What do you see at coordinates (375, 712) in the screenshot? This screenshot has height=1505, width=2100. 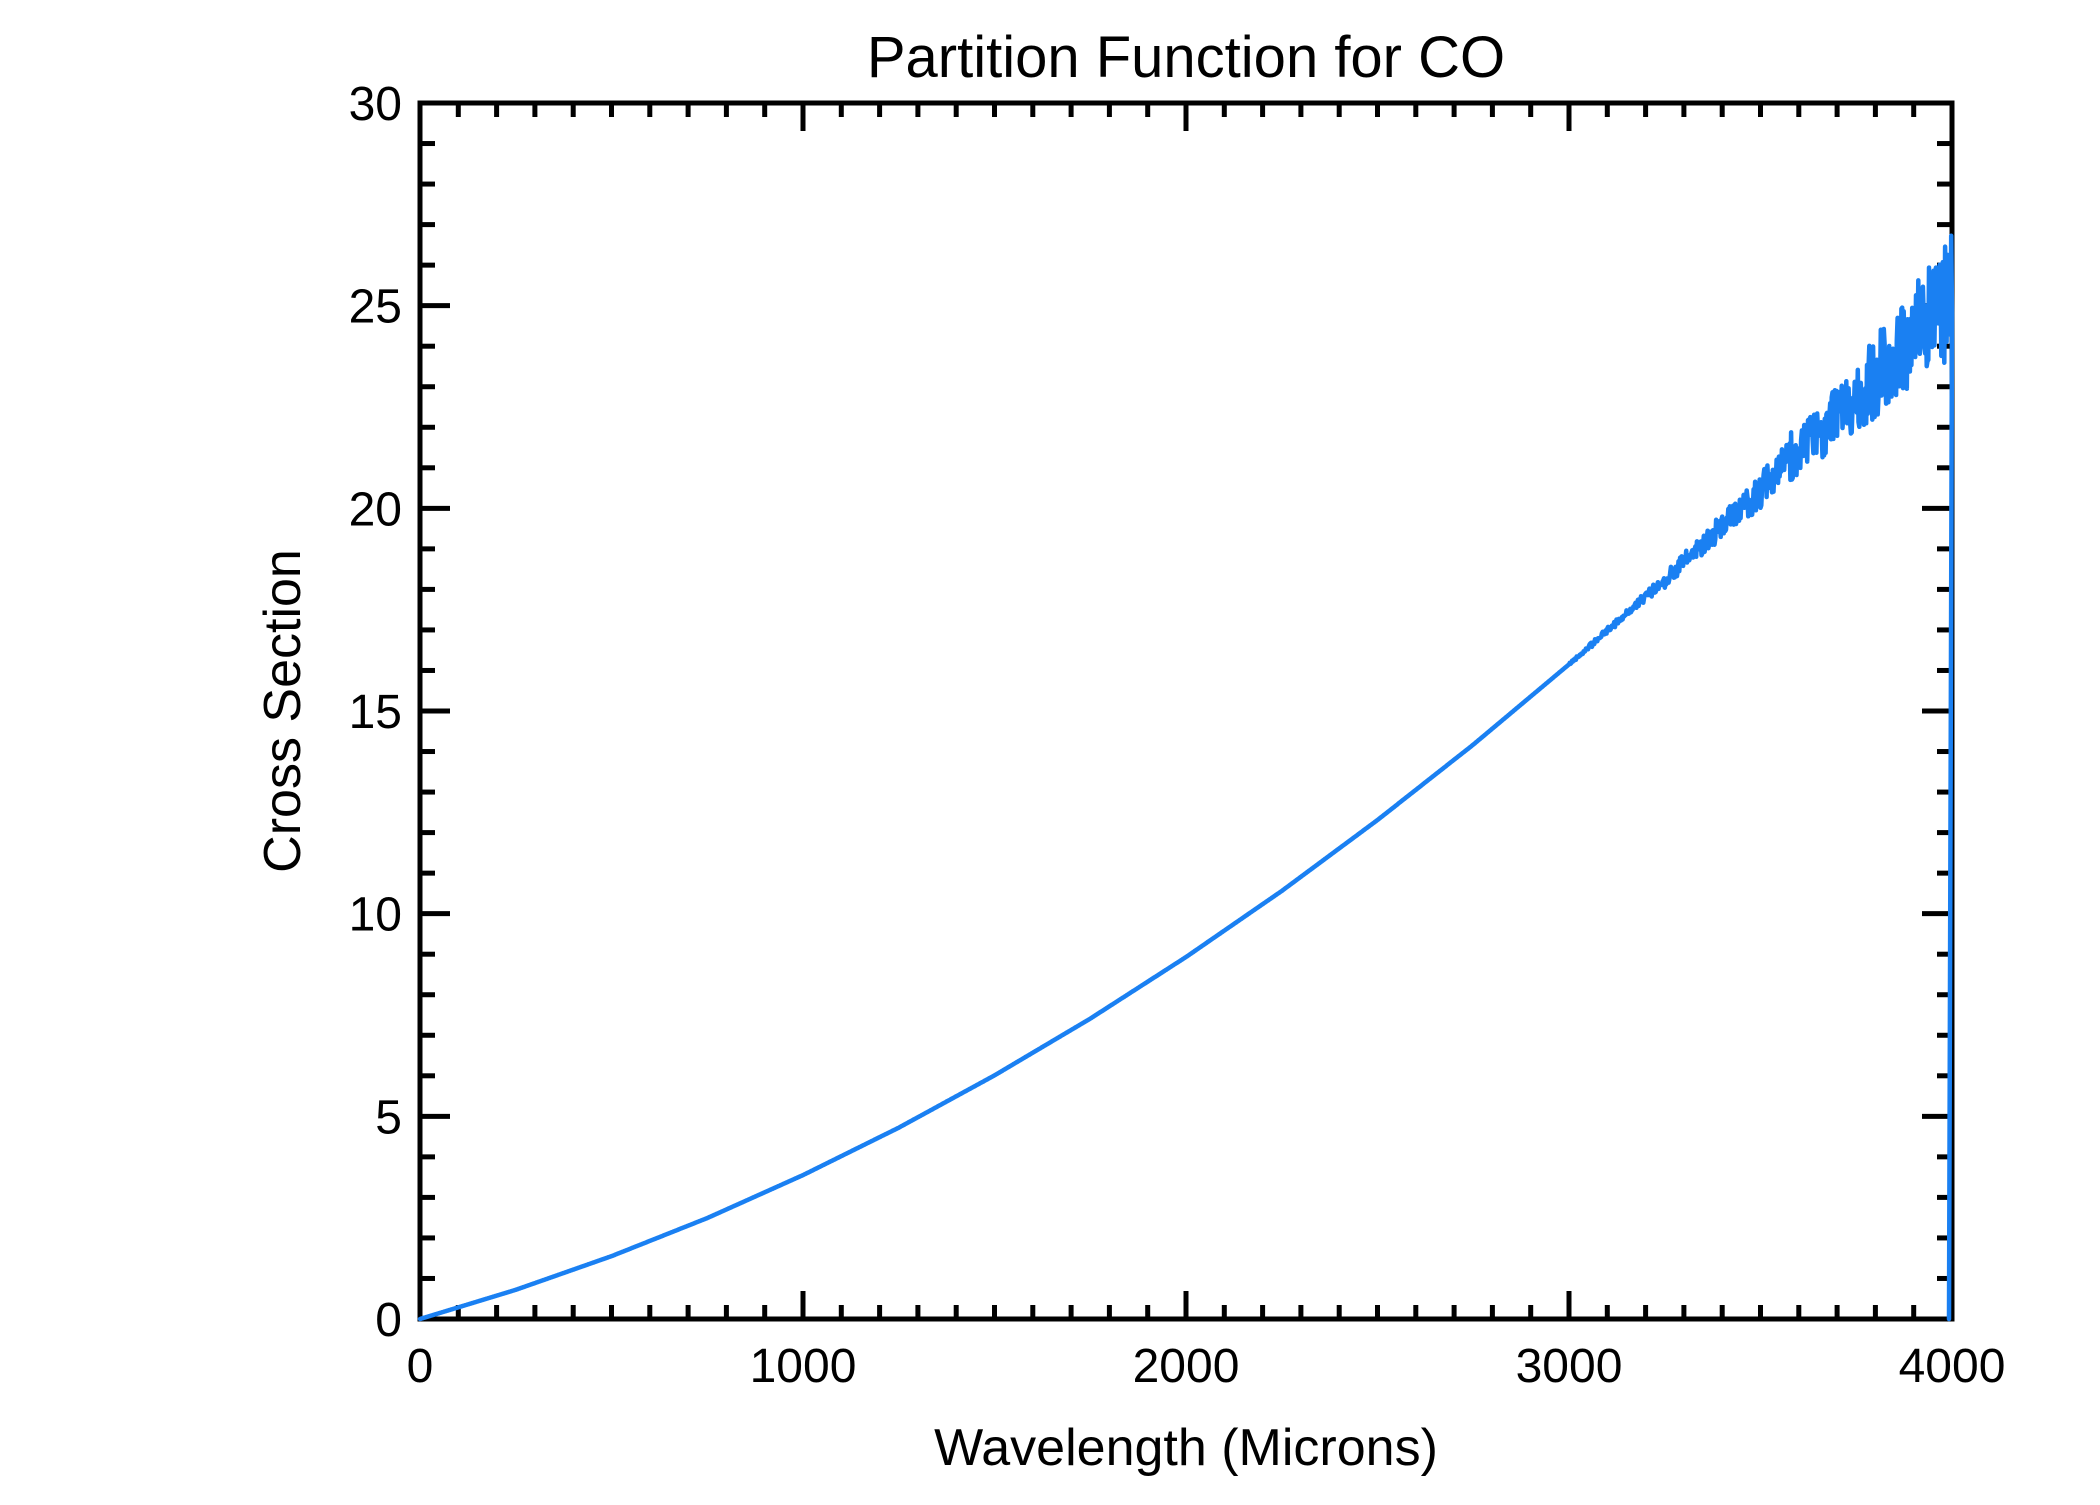 I see `y-tick-label: 15` at bounding box center [375, 712].